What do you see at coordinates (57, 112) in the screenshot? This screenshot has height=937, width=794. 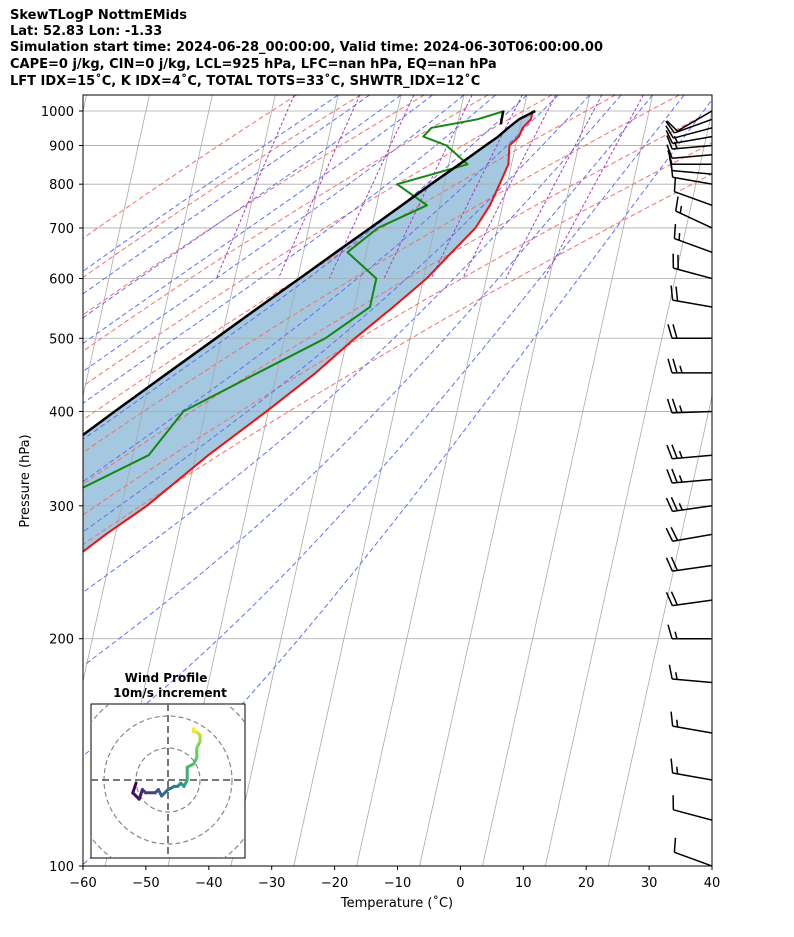 I see `y-tick-label: 1000` at bounding box center [57, 112].